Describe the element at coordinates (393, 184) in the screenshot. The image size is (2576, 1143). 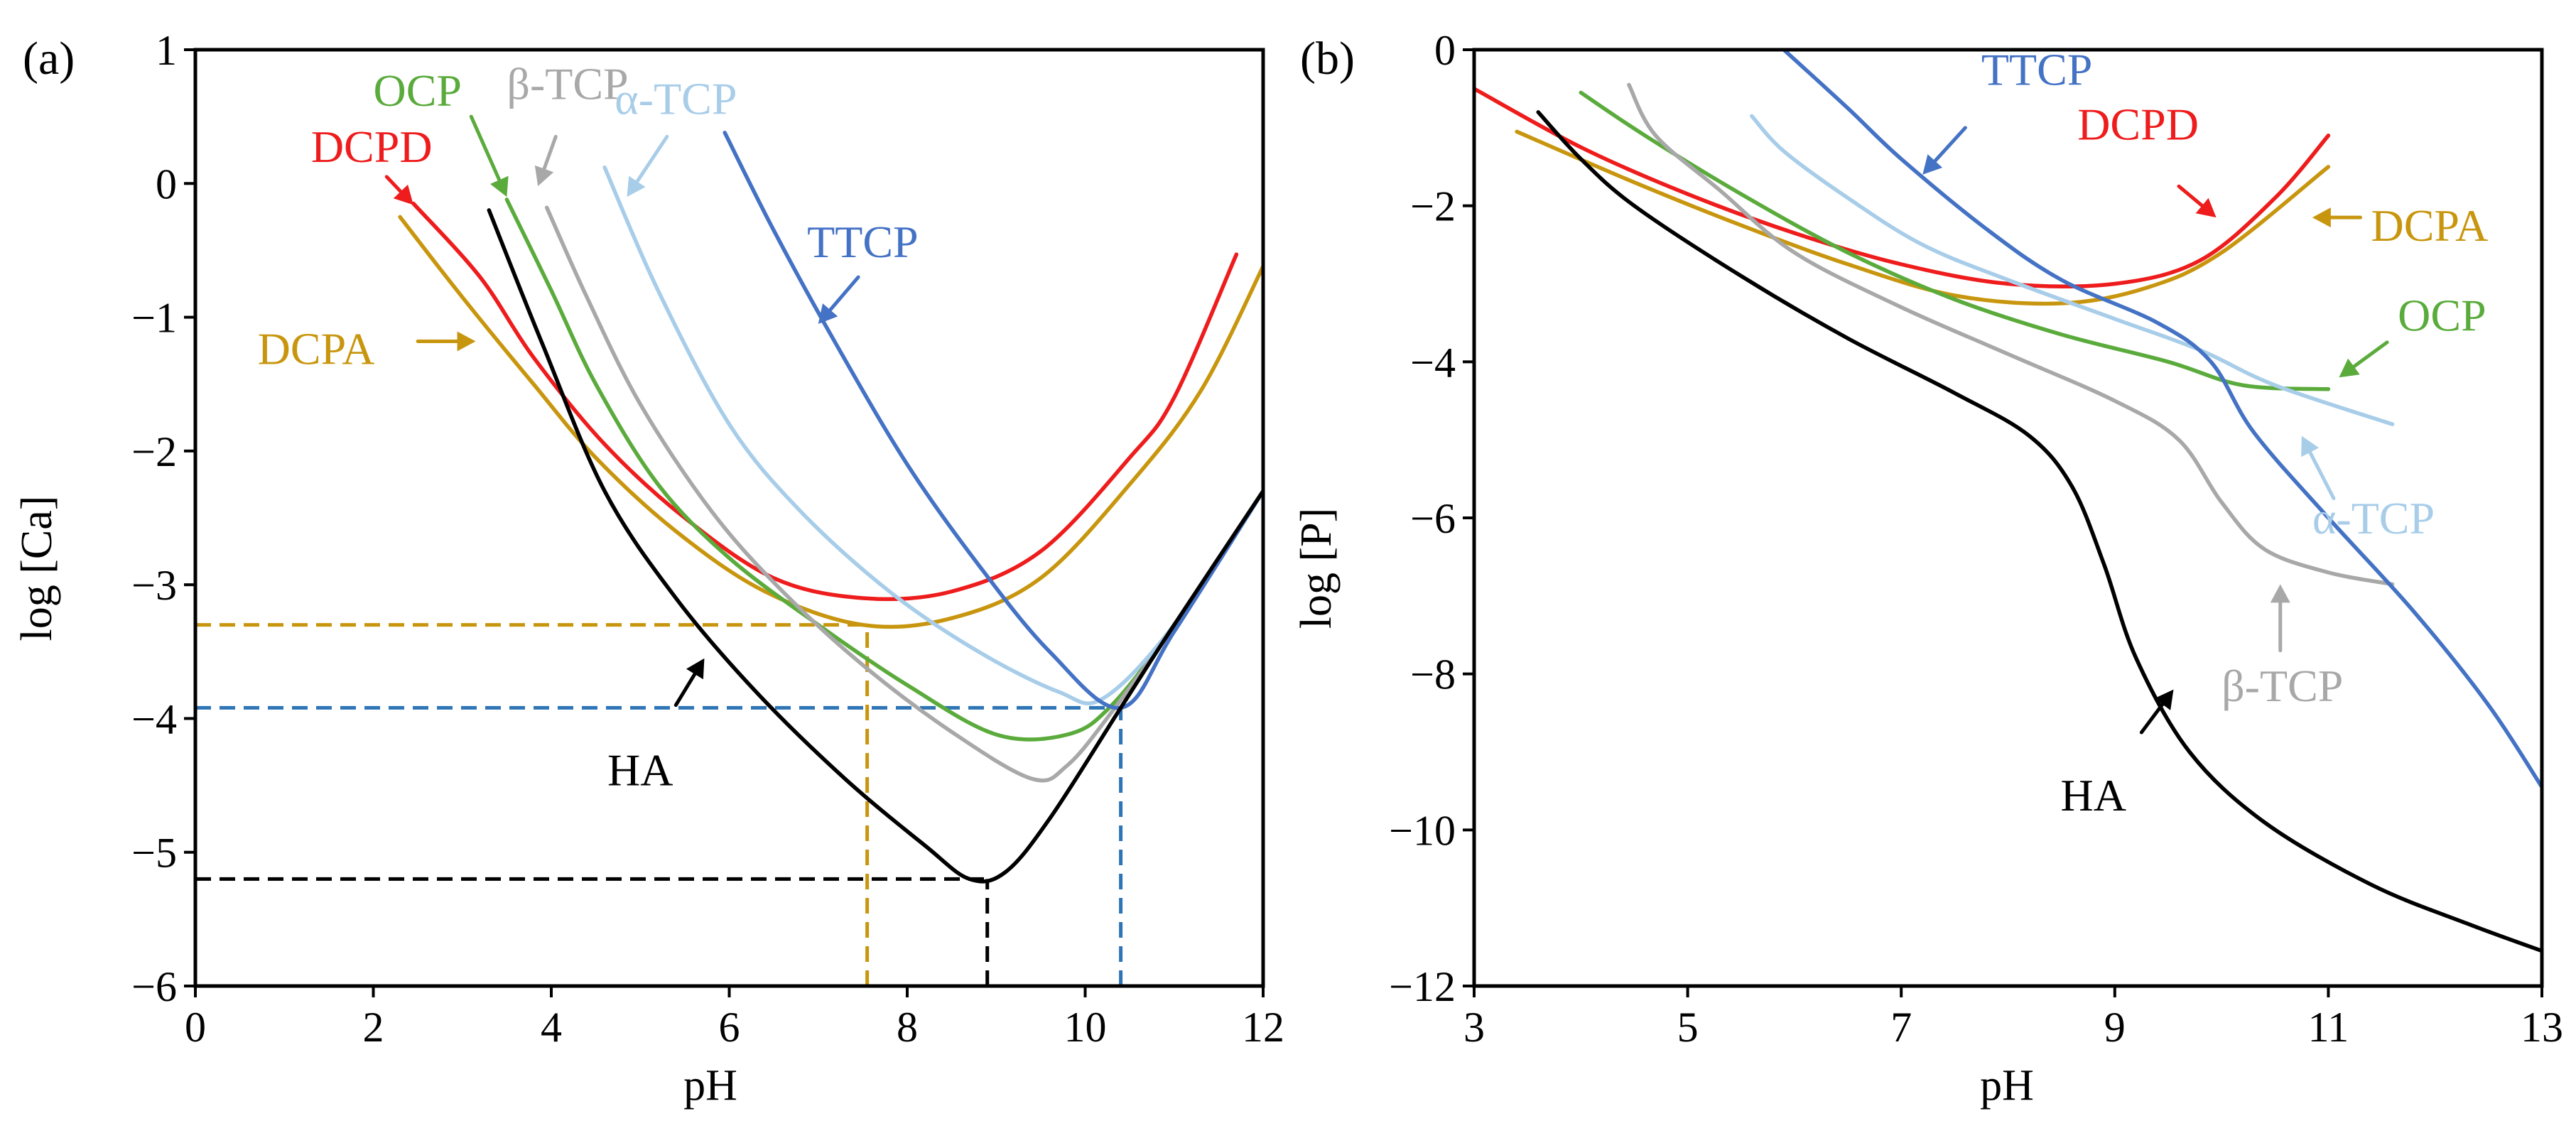
I see `panel-a-arrow-dcpd` at that location.